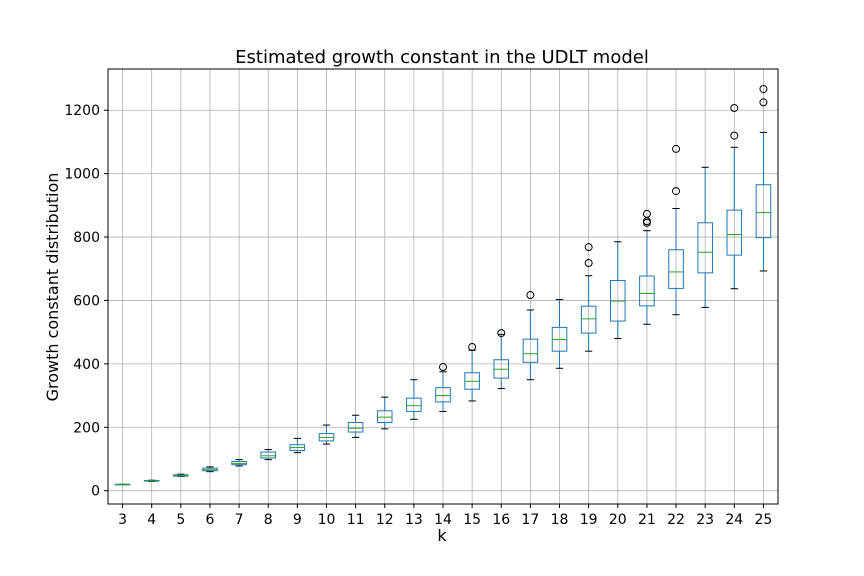  I want to click on y-tick-label: 0, so click(95, 492).